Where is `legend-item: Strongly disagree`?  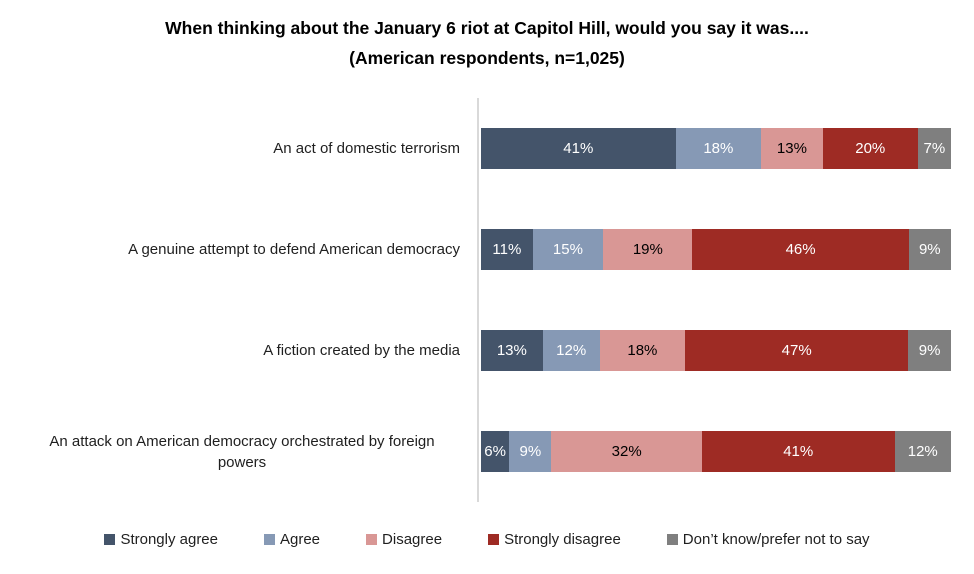
legend-item: Strongly disagree is located at coordinates (554, 539).